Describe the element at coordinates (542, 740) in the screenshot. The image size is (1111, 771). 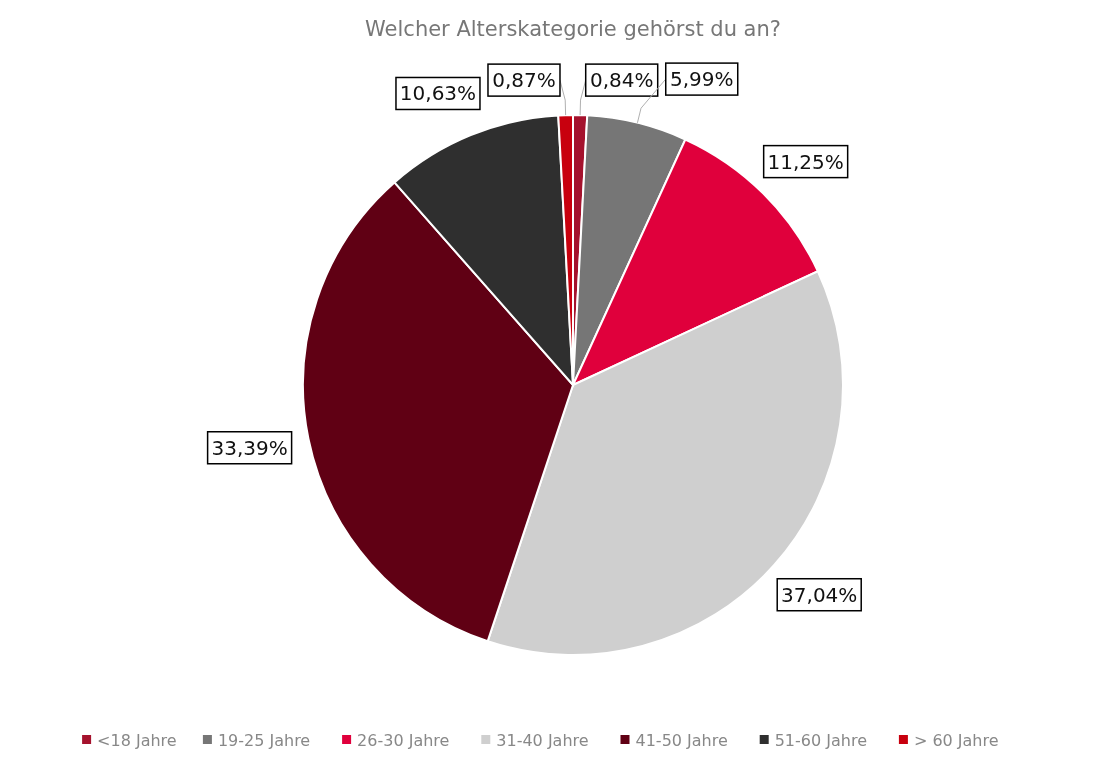
I see `legend-label: 31-40 Jahre` at that location.